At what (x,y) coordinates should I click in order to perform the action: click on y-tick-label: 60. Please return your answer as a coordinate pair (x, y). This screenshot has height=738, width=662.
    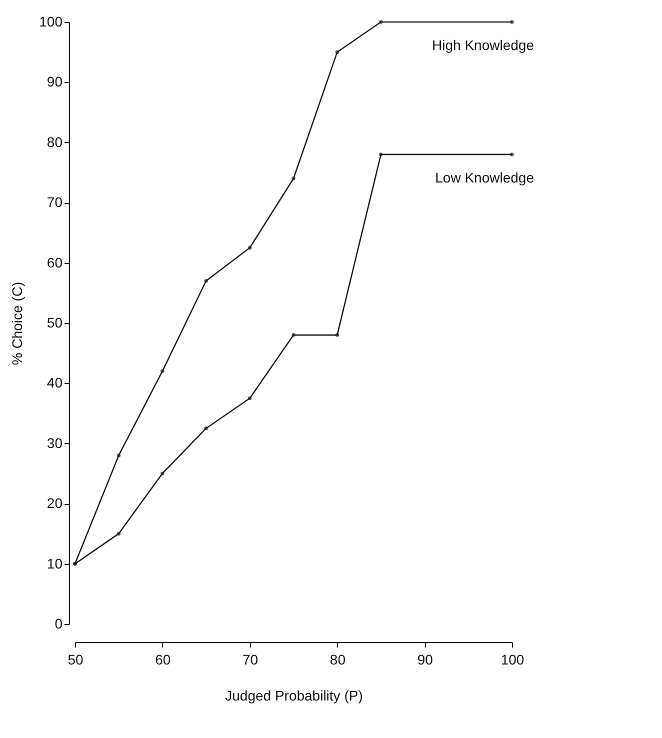
    Looking at the image, I should click on (54, 262).